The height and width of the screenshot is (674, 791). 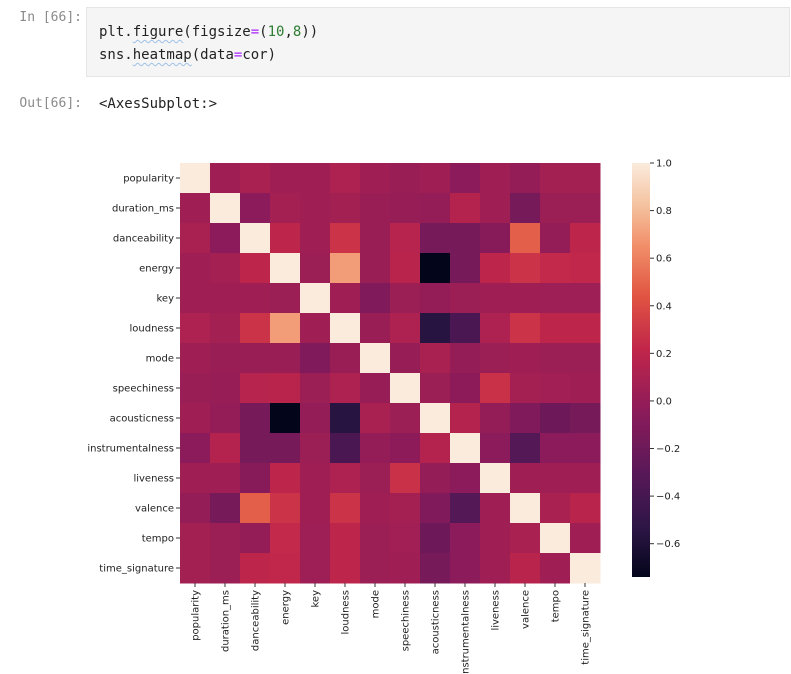 I want to click on x-tick-label: danceability, so click(x=256, y=620).